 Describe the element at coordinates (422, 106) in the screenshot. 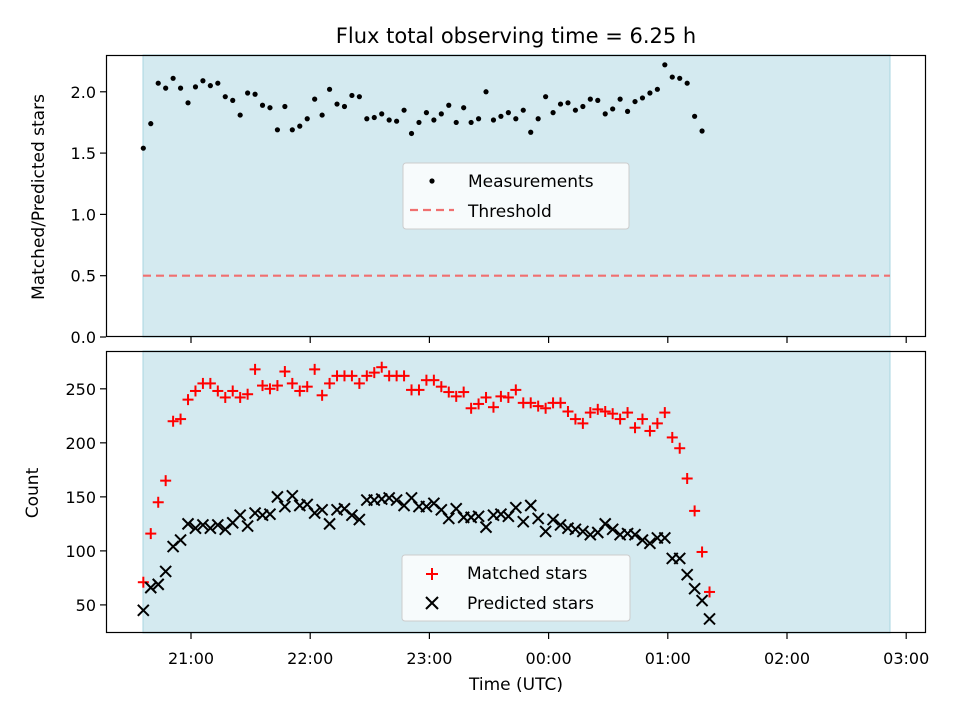

I see `measurement-points` at that location.